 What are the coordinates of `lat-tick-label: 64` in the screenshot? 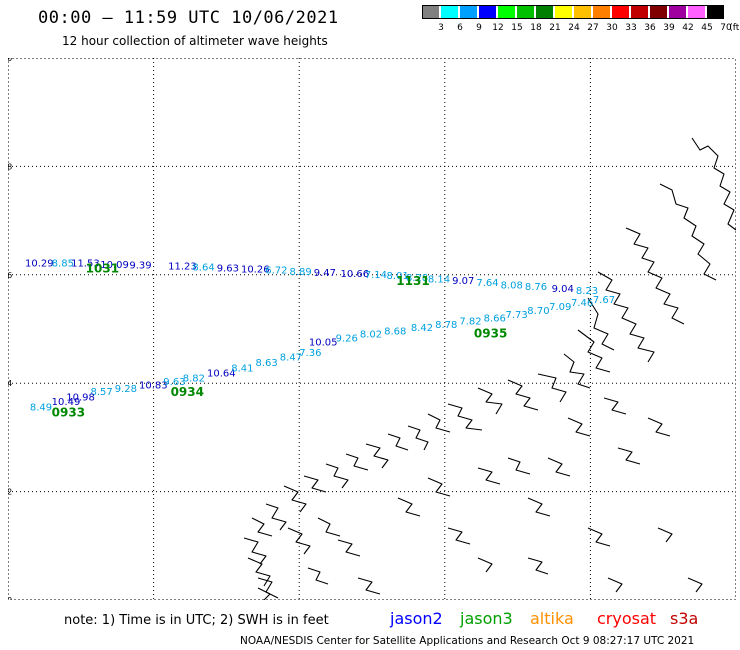 It's located at (10, 383).